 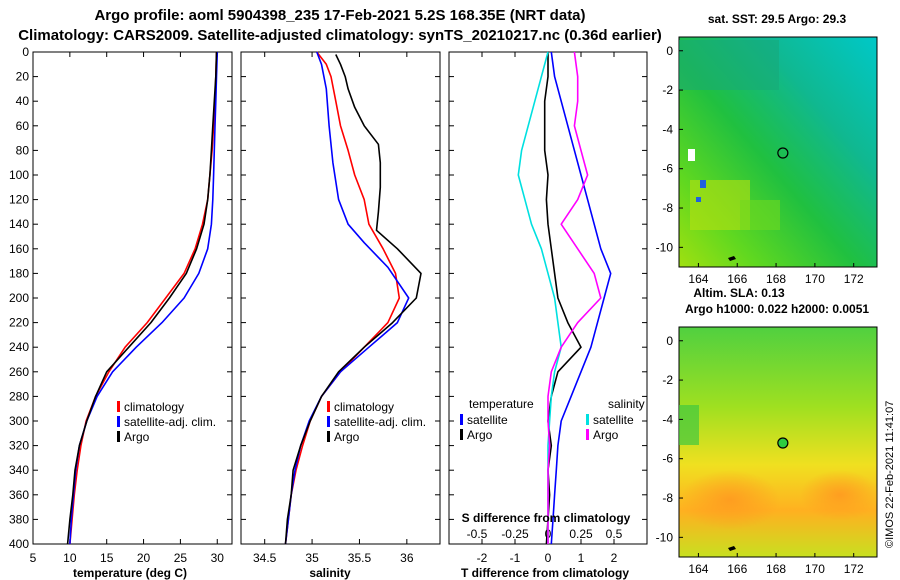 What do you see at coordinates (737, 569) in the screenshot?
I see `map-x-tick-label: 166` at bounding box center [737, 569].